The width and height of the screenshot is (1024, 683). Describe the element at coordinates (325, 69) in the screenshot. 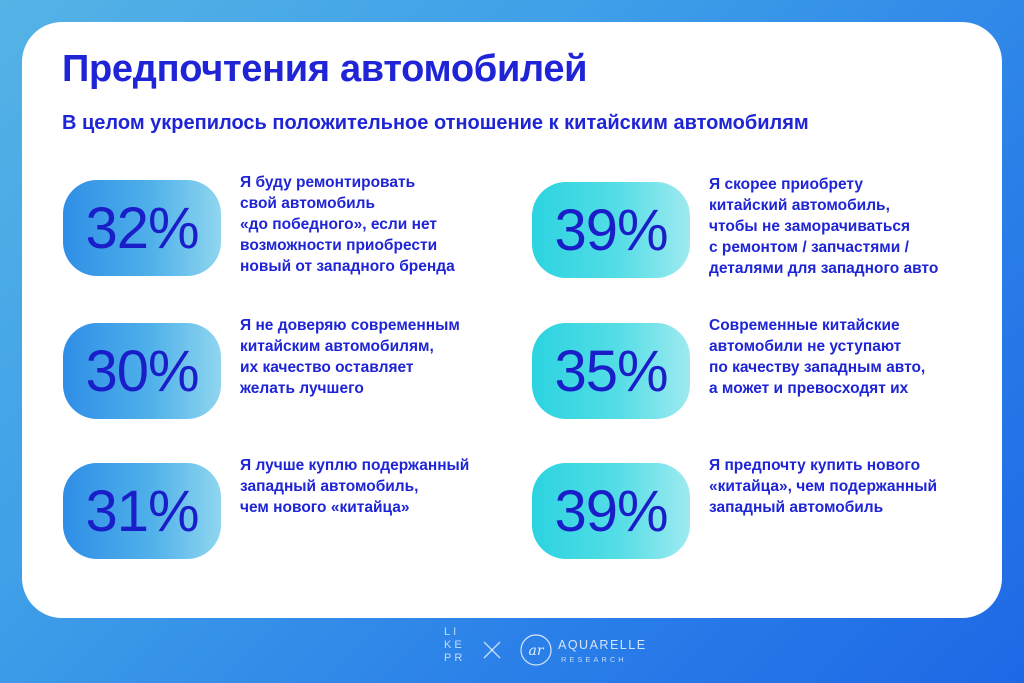

I see `page-title: Предпочтения автомобилей` at that location.